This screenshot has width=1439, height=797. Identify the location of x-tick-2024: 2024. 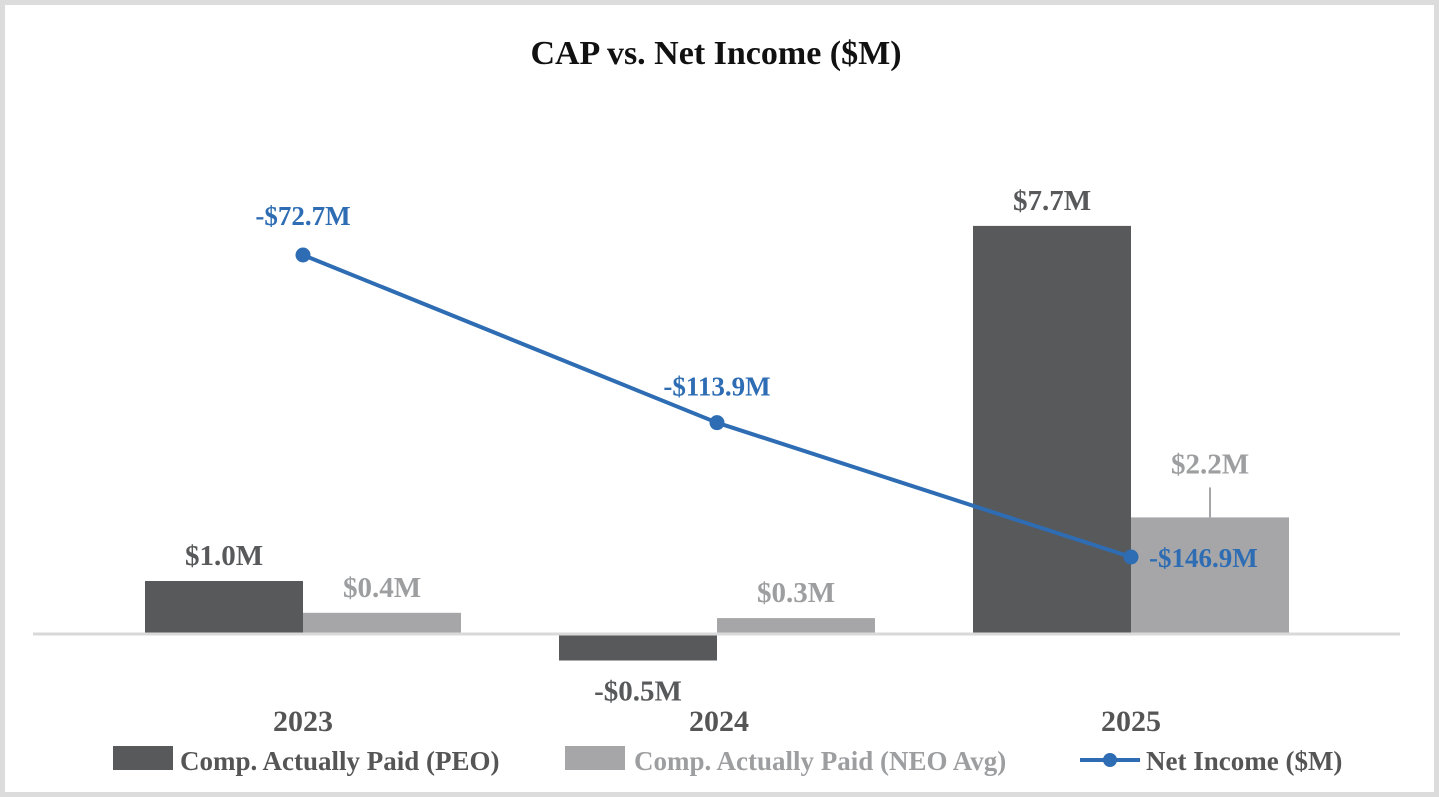
(719, 721).